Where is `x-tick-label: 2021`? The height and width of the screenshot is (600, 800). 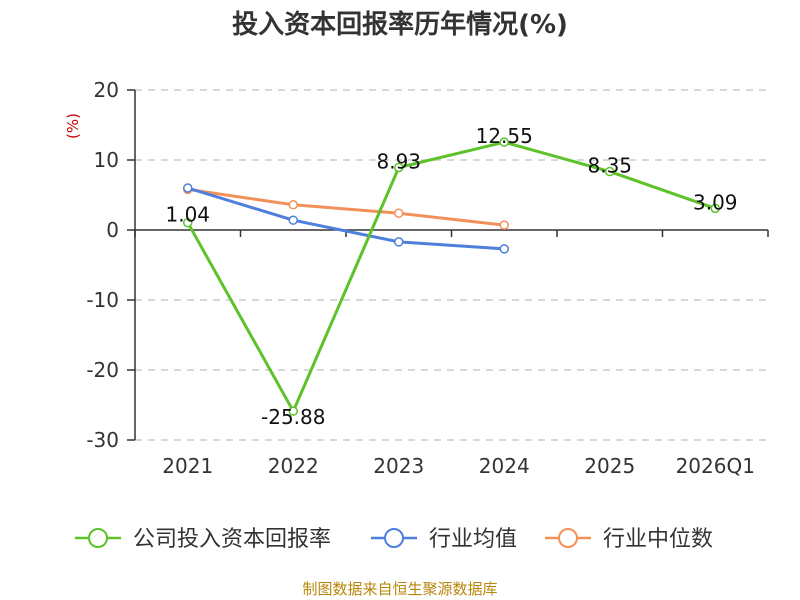
x-tick-label: 2021 is located at coordinates (187, 466).